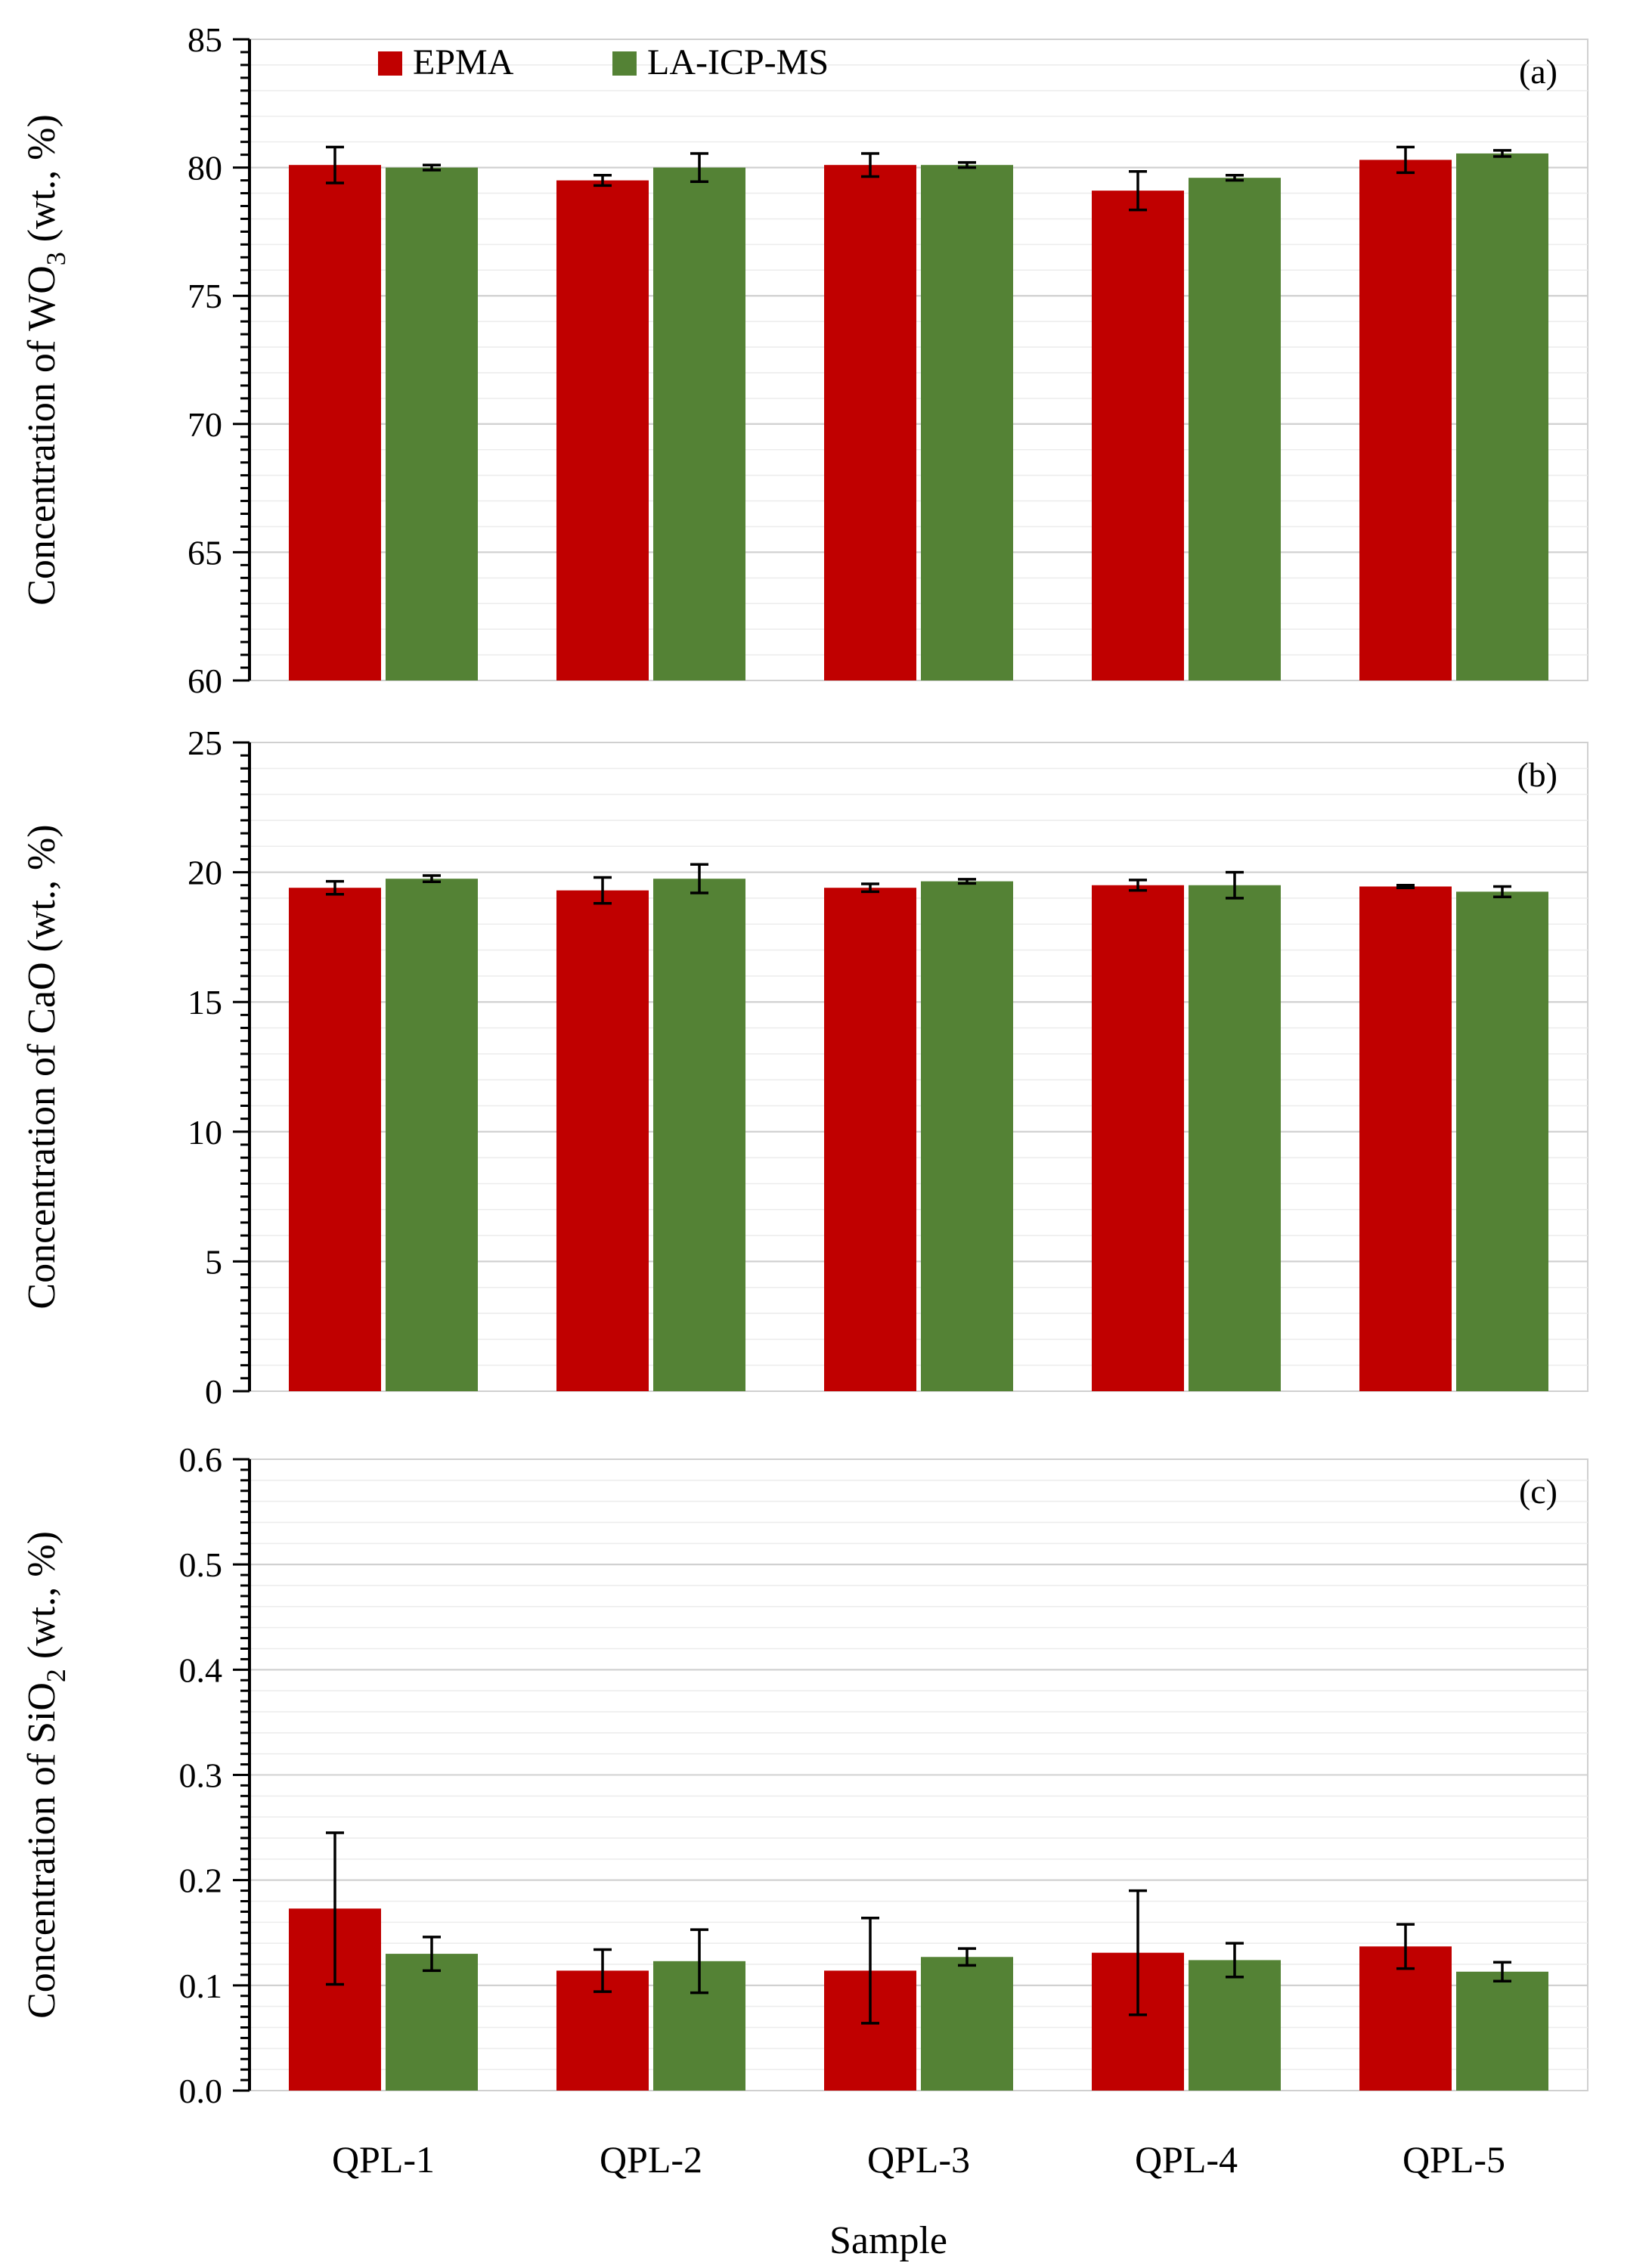 This screenshot has width=1652, height=2266. What do you see at coordinates (384, 2159) in the screenshot?
I see `x-tick-label: QPL-1` at bounding box center [384, 2159].